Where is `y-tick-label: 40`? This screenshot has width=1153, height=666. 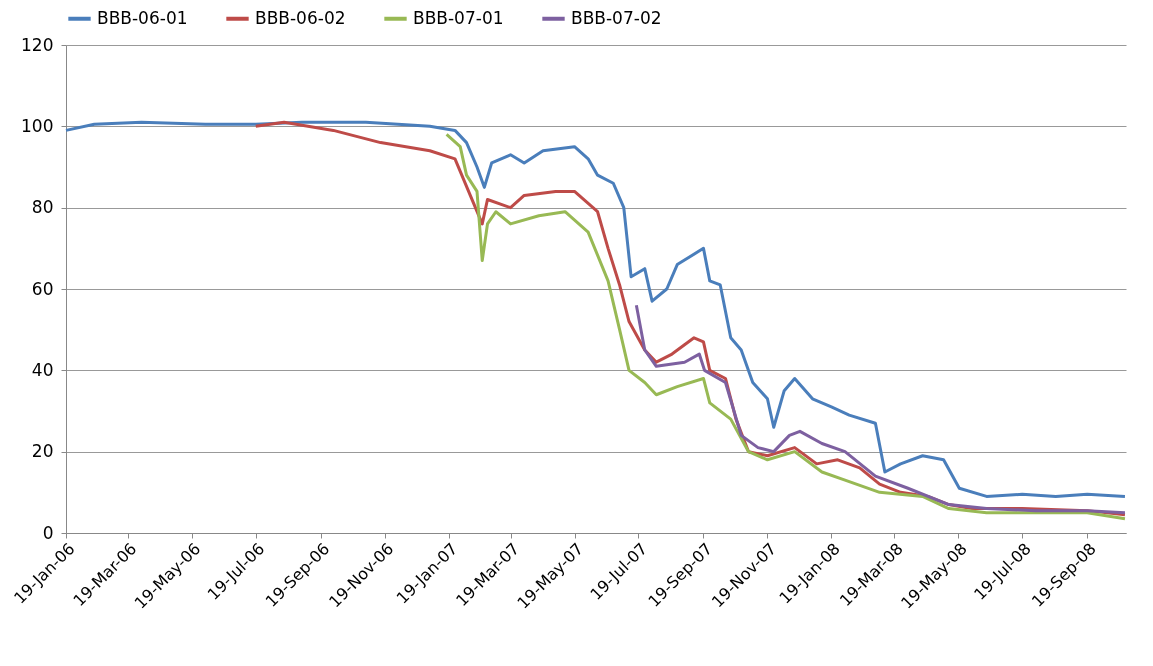 y-tick-label: 40 is located at coordinates (42, 369).